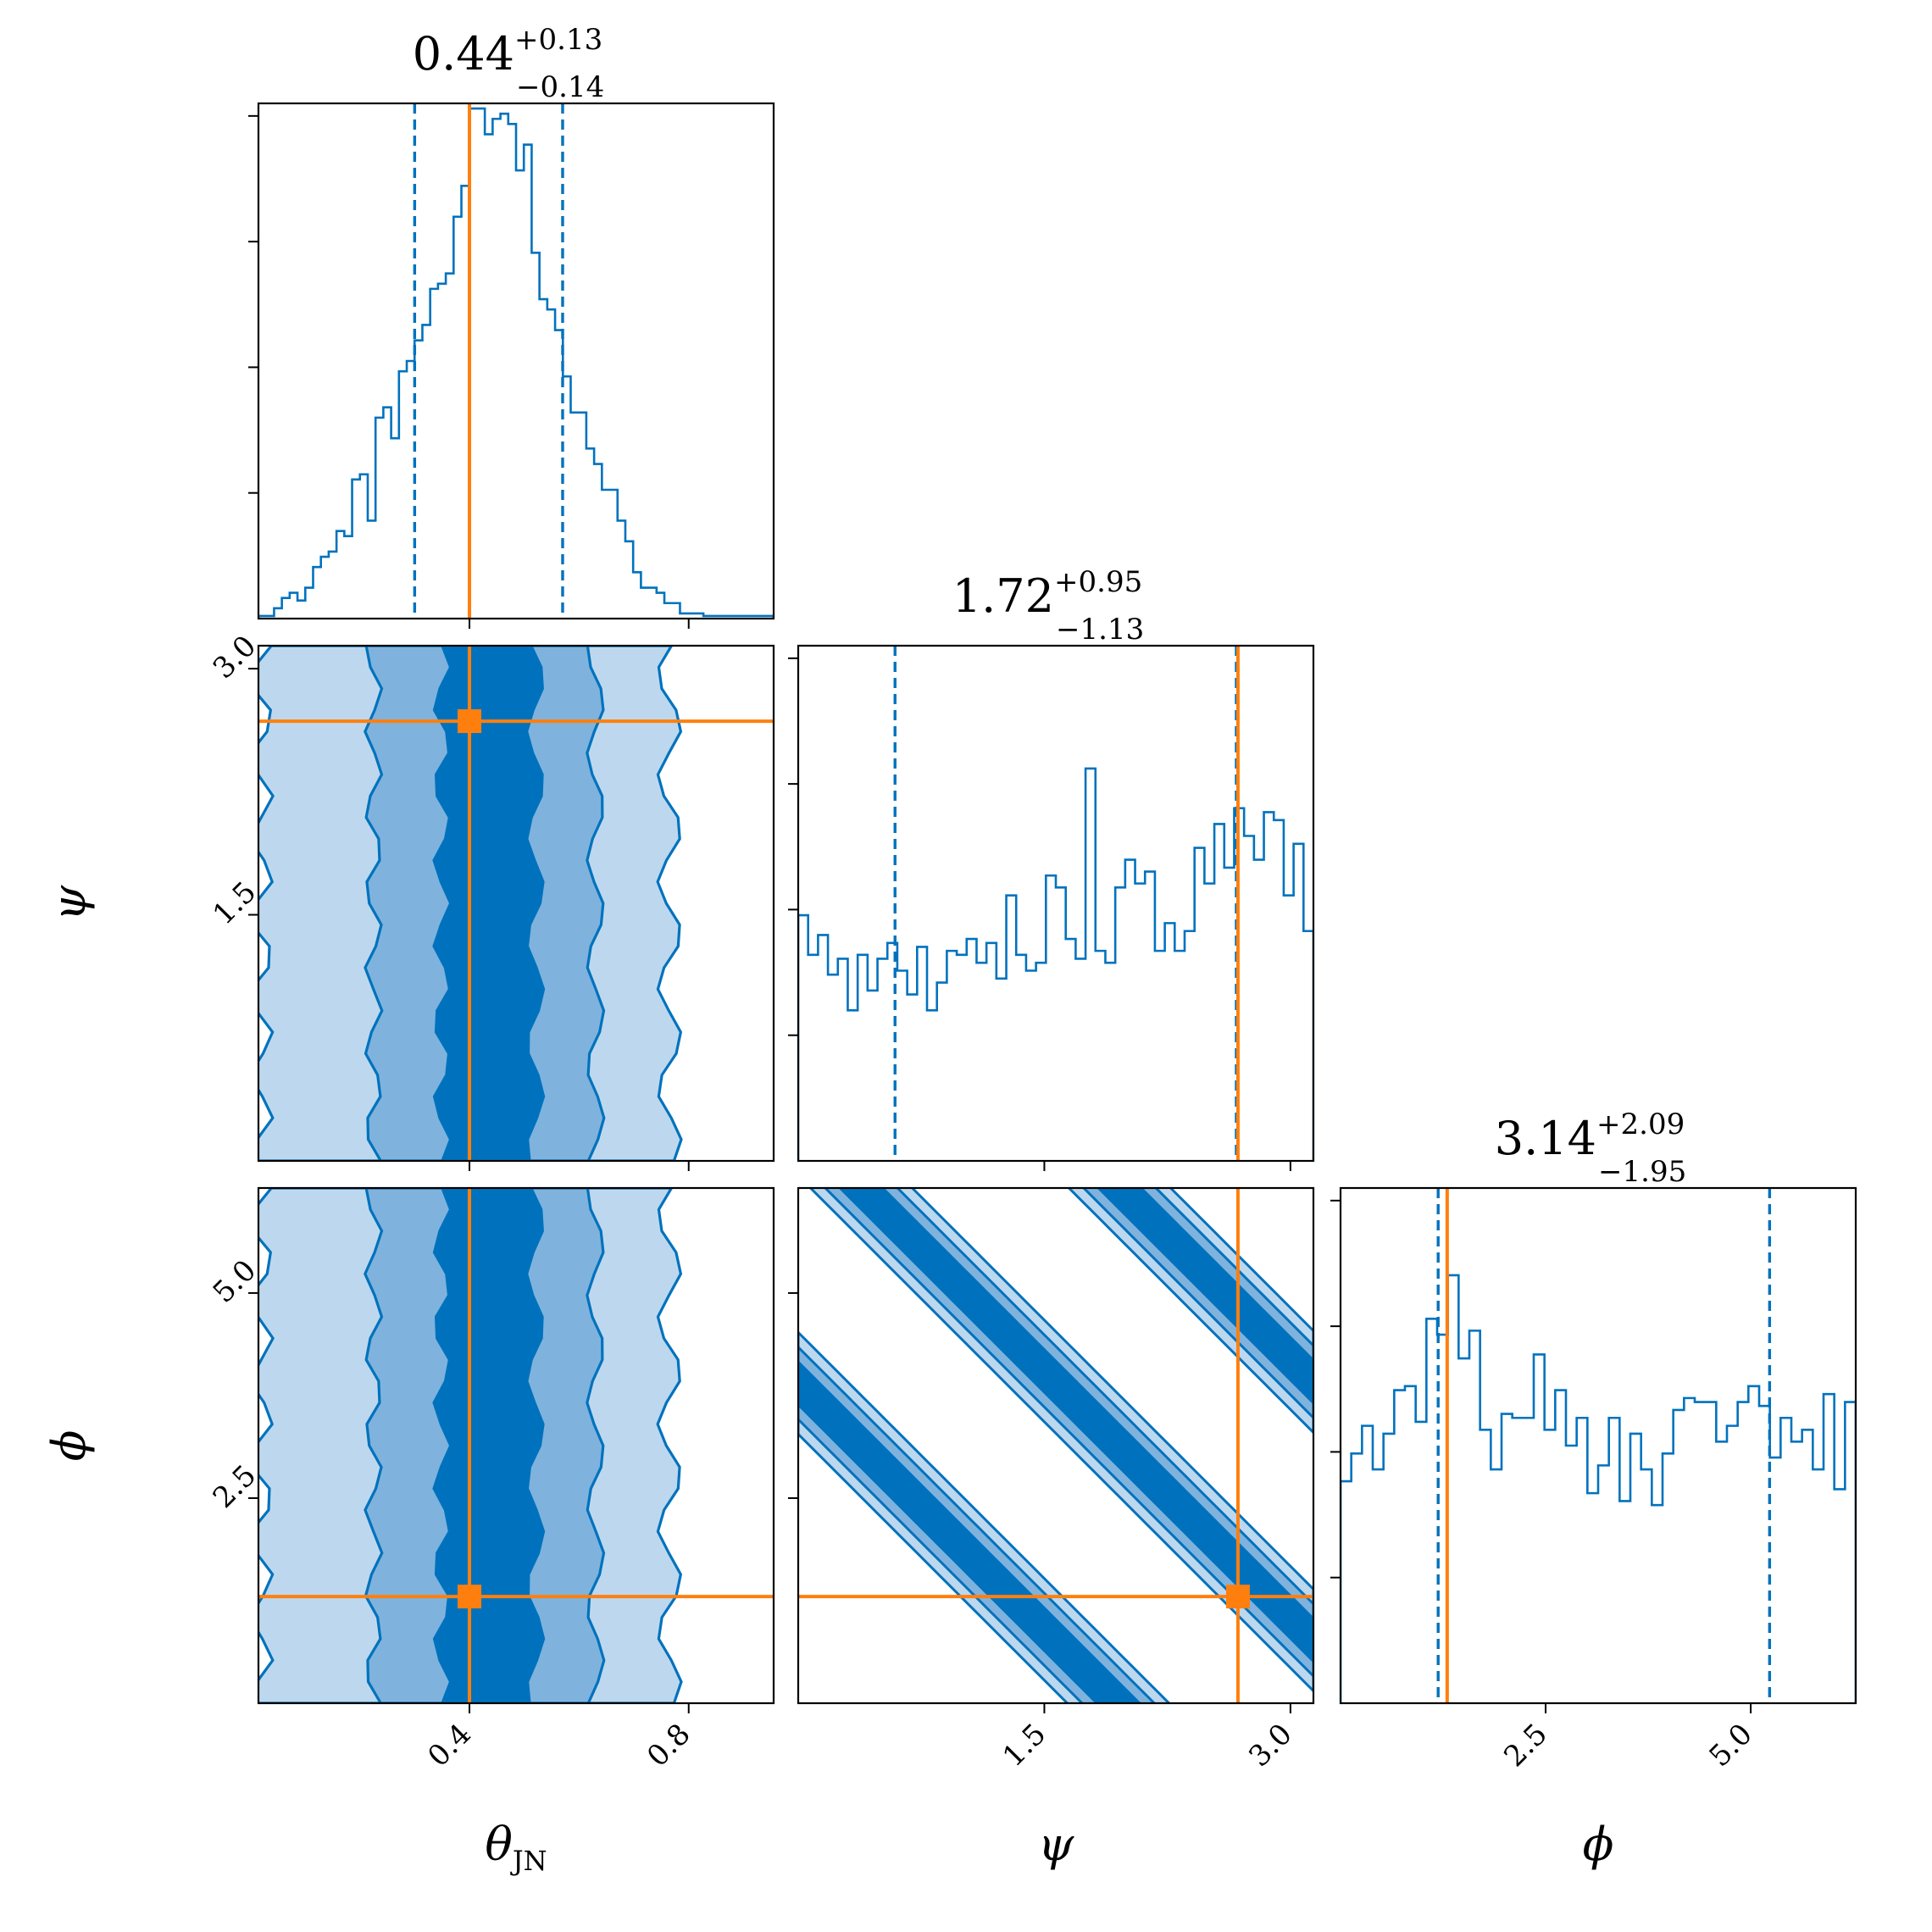 Image resolution: width=1932 pixels, height=1932 pixels. What do you see at coordinates (1525, 1746) in the screenshot?
I see `xtick-label-phi: 2.5` at bounding box center [1525, 1746].